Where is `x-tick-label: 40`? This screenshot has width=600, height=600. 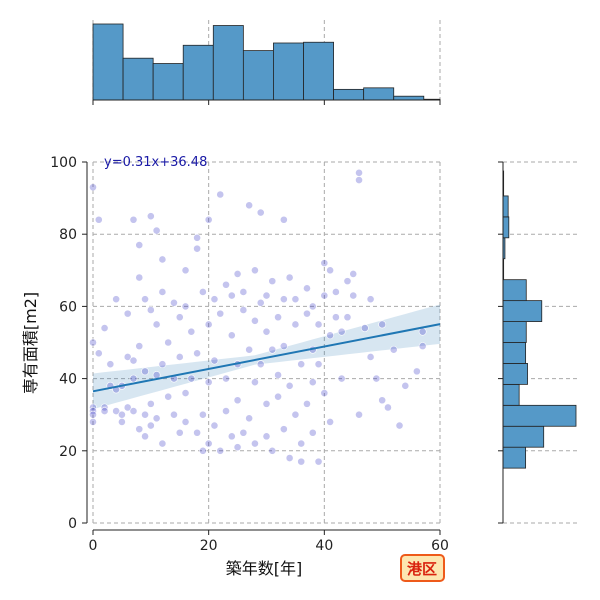
x-tick-label: 40 is located at coordinates (324, 546).